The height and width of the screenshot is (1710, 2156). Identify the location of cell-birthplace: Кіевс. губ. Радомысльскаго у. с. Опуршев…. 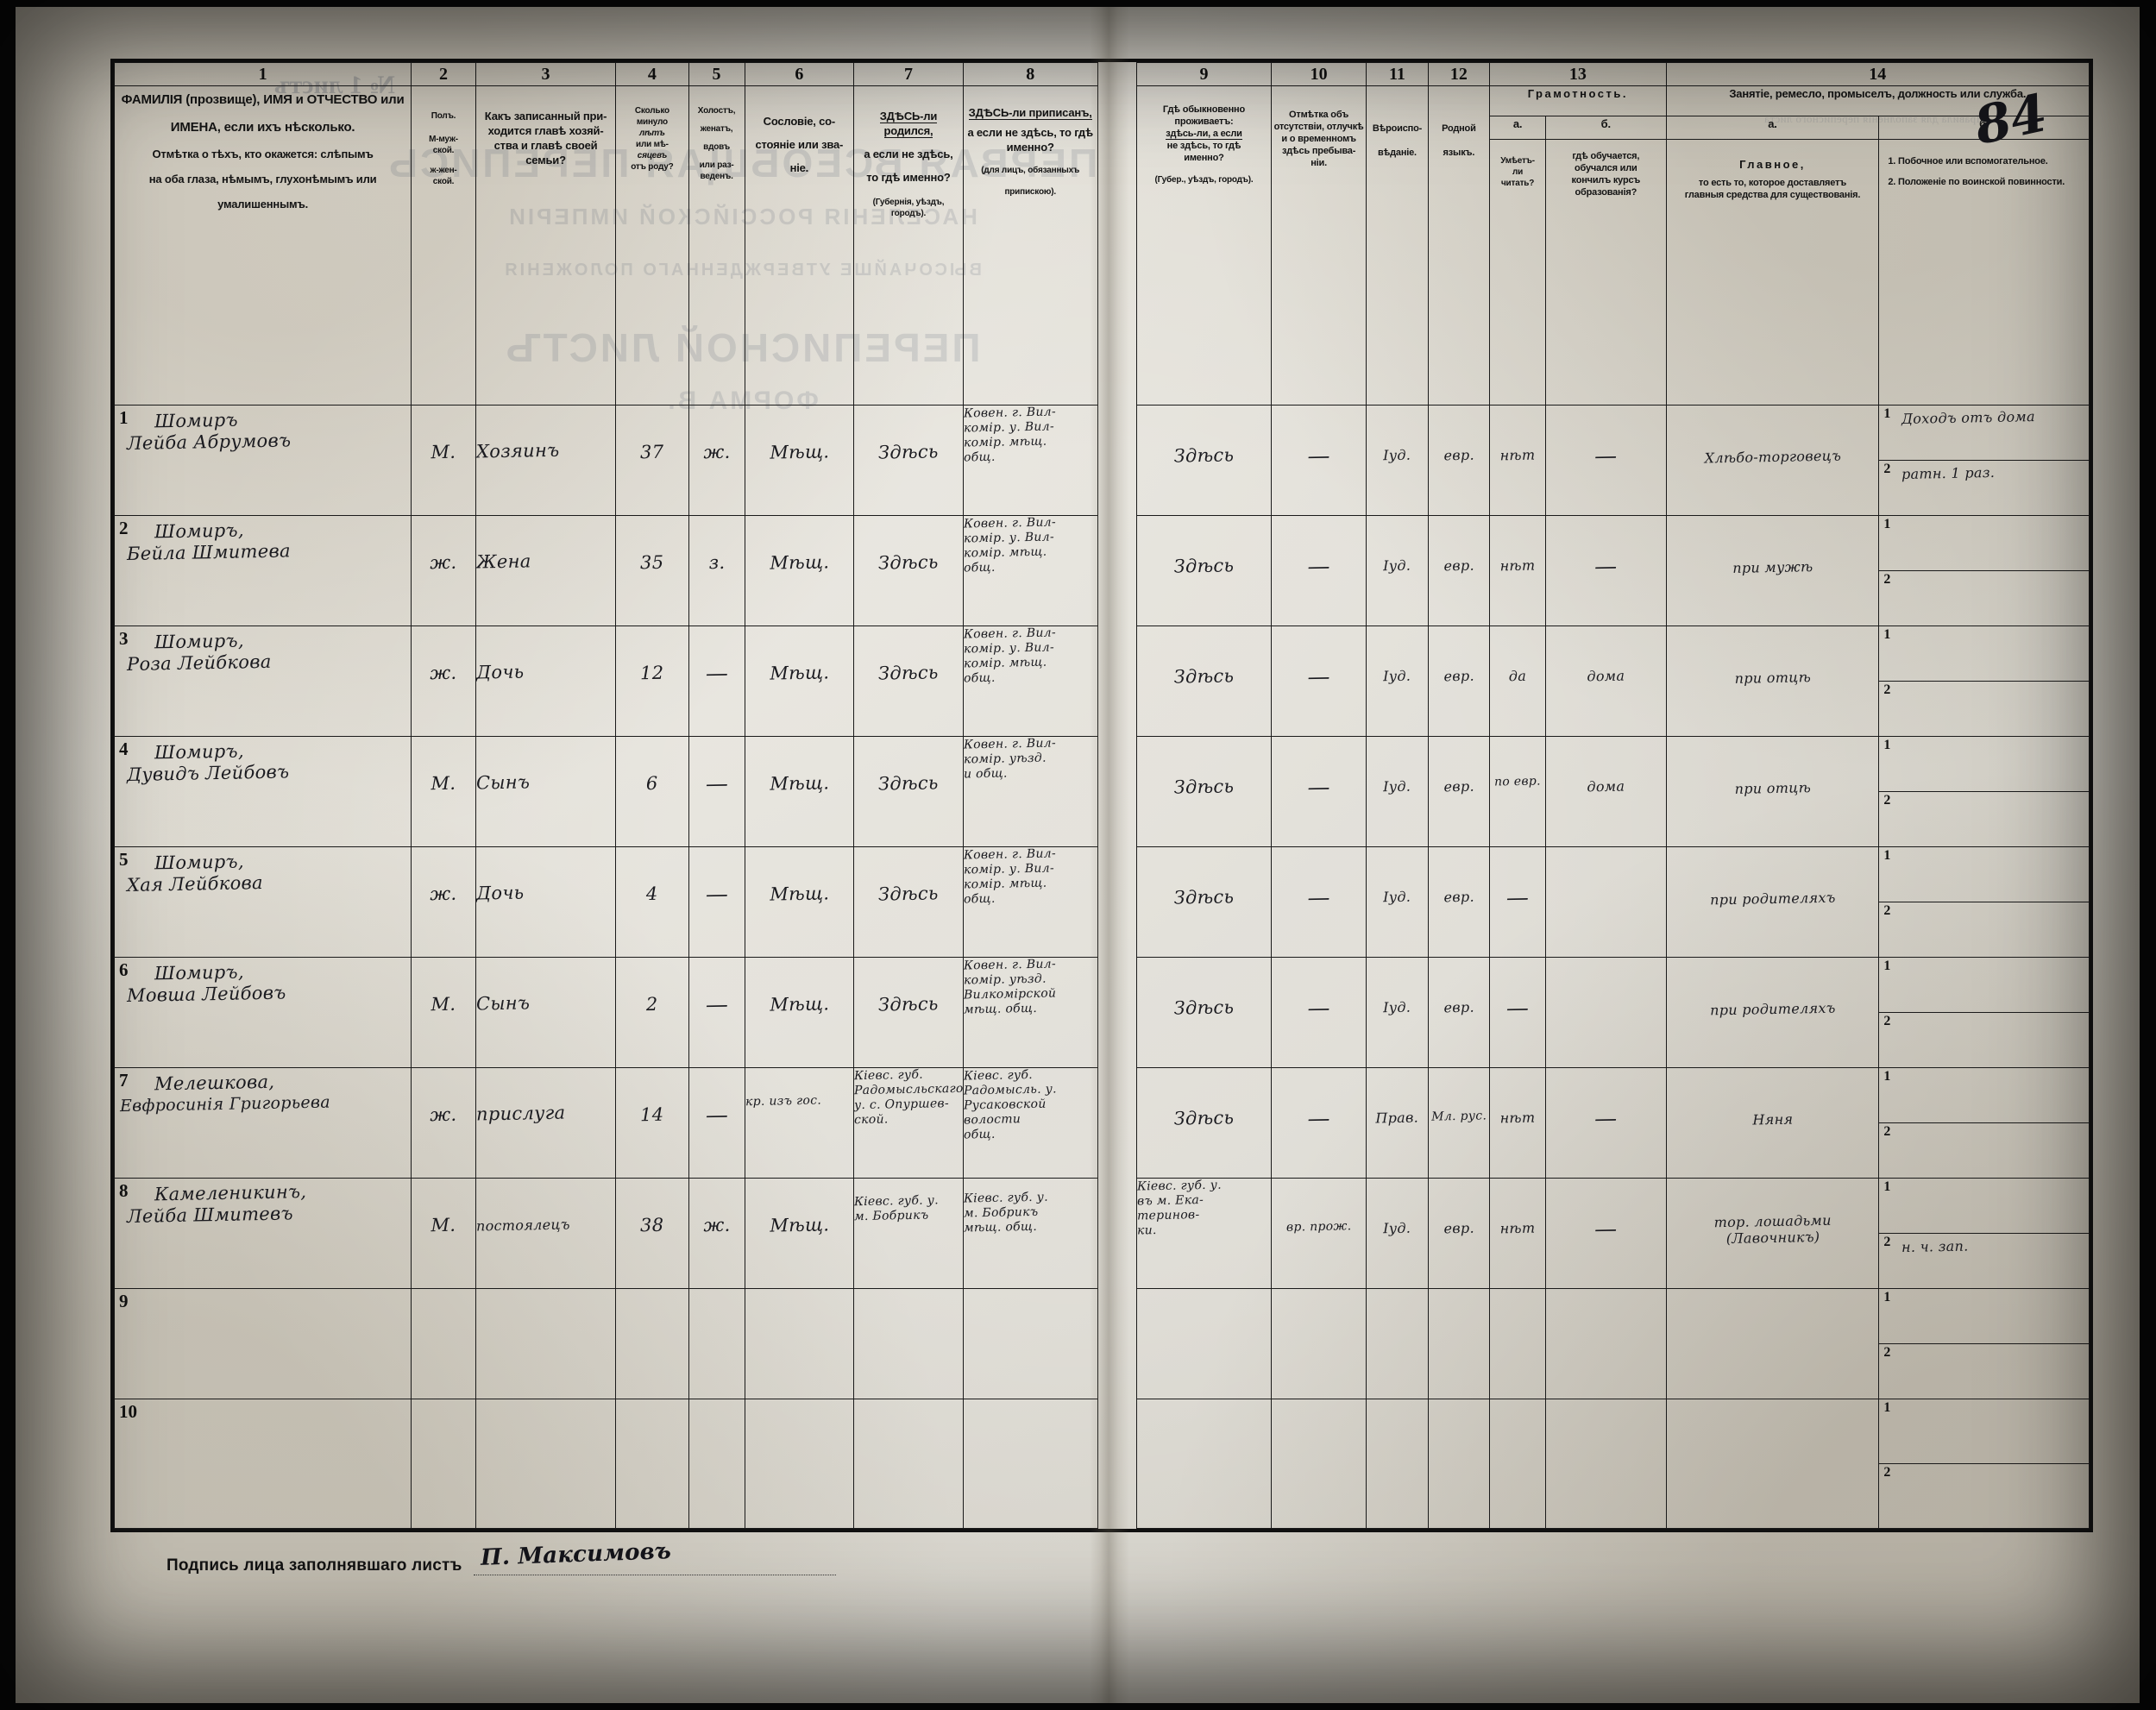
(909, 1123).